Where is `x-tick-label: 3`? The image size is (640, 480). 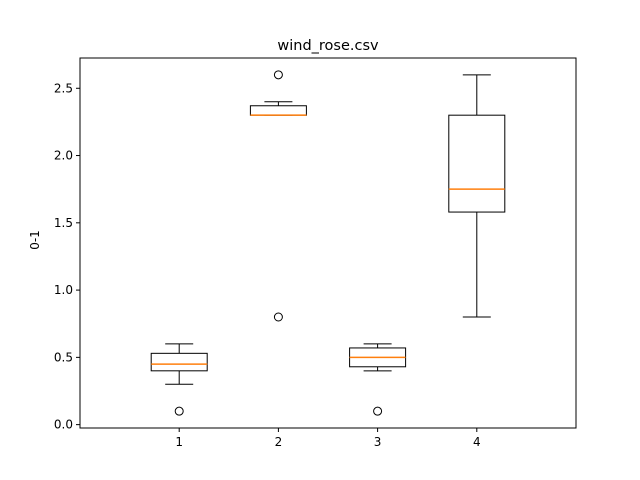 x-tick-label: 3 is located at coordinates (378, 442).